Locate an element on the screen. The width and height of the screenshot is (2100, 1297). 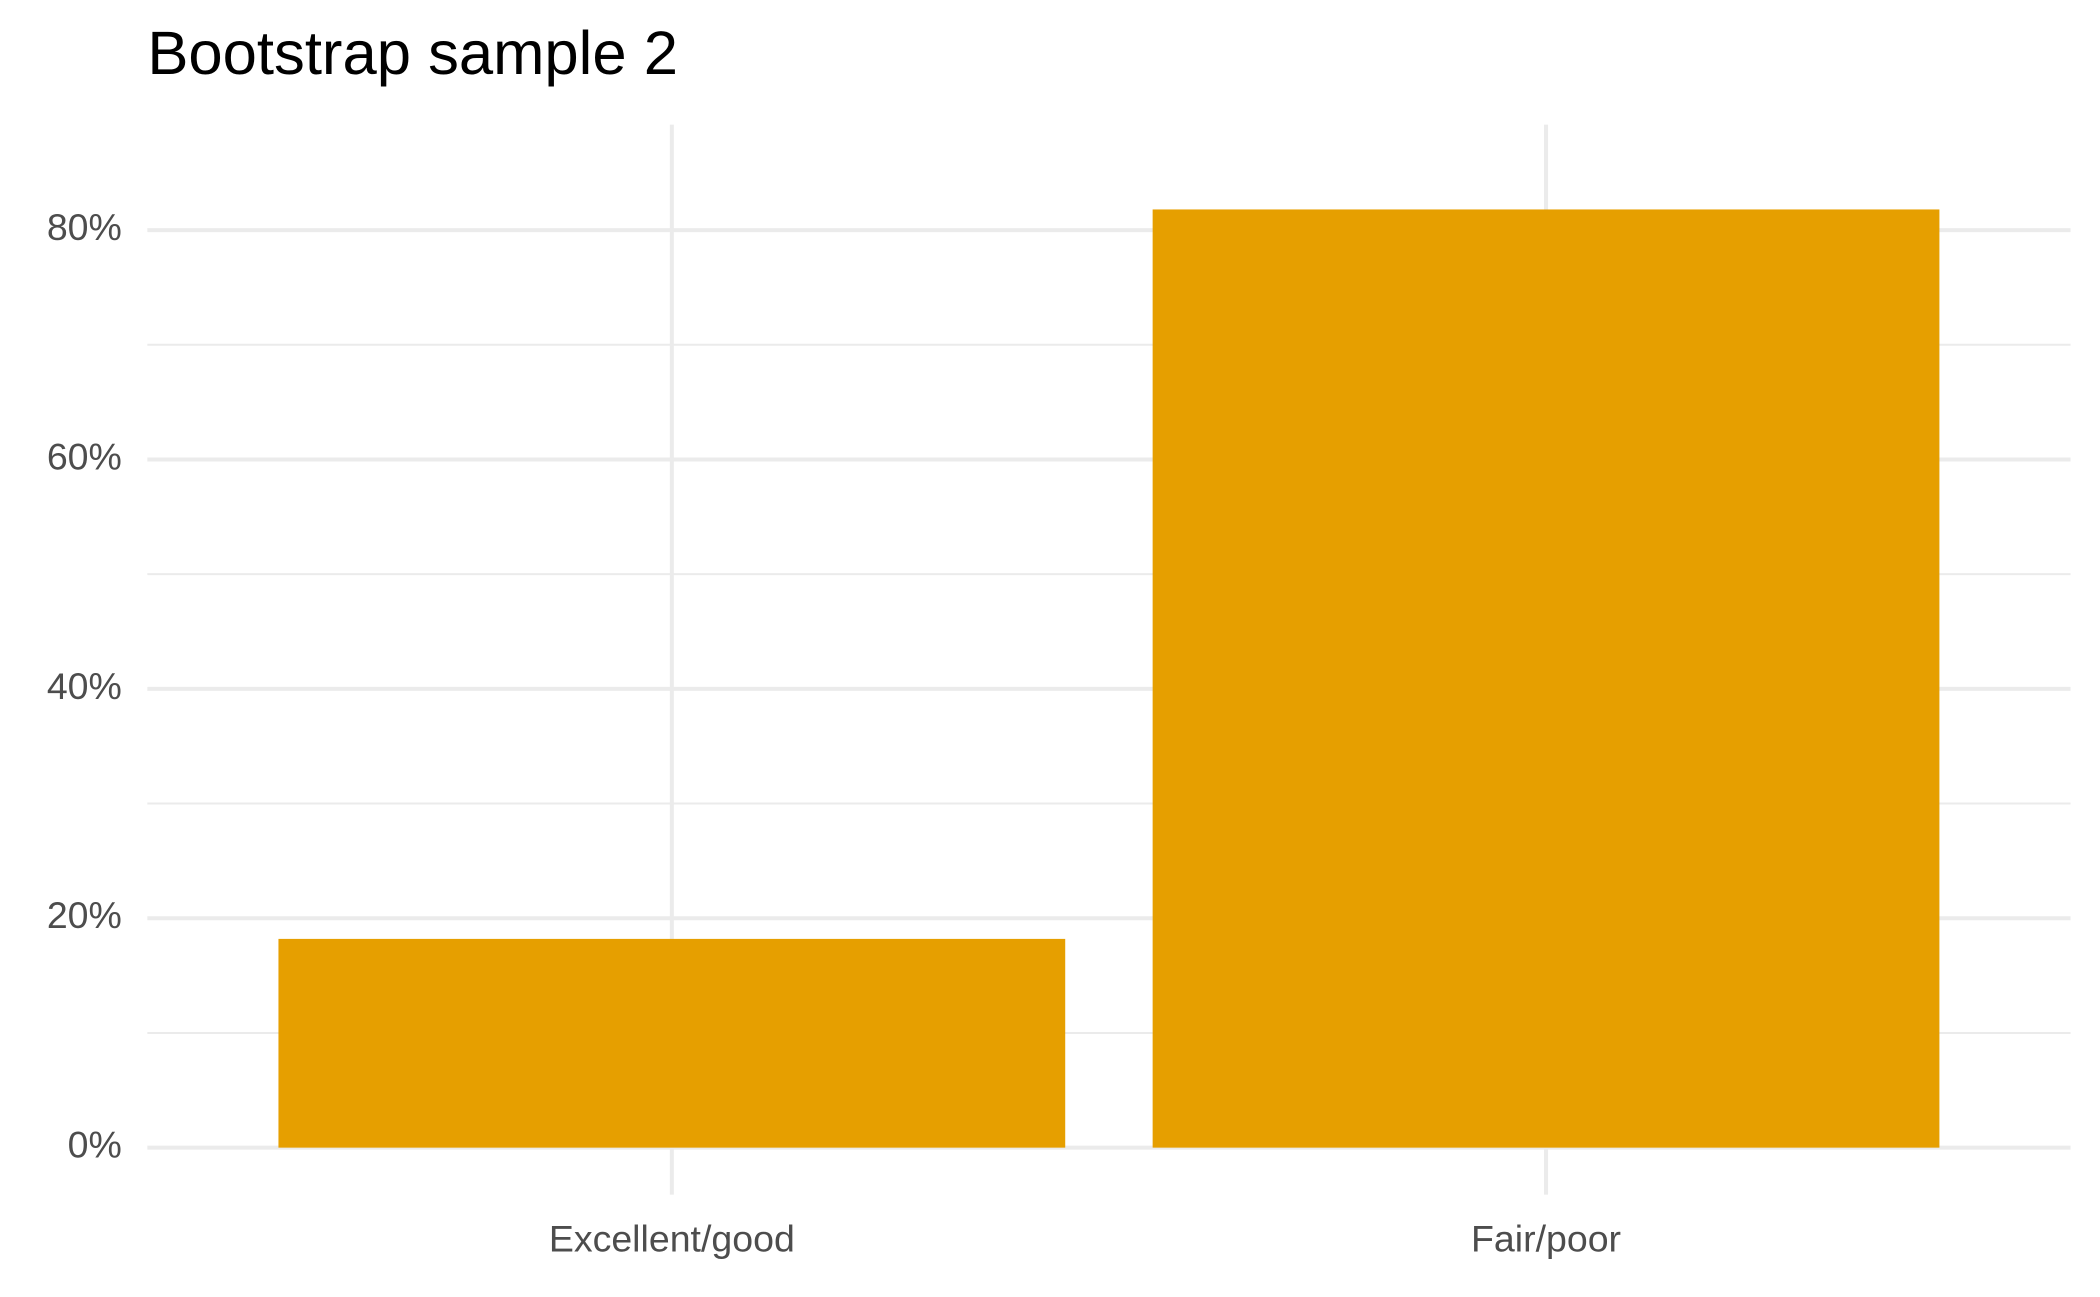
y-tick-label: 80% is located at coordinates (84, 227).